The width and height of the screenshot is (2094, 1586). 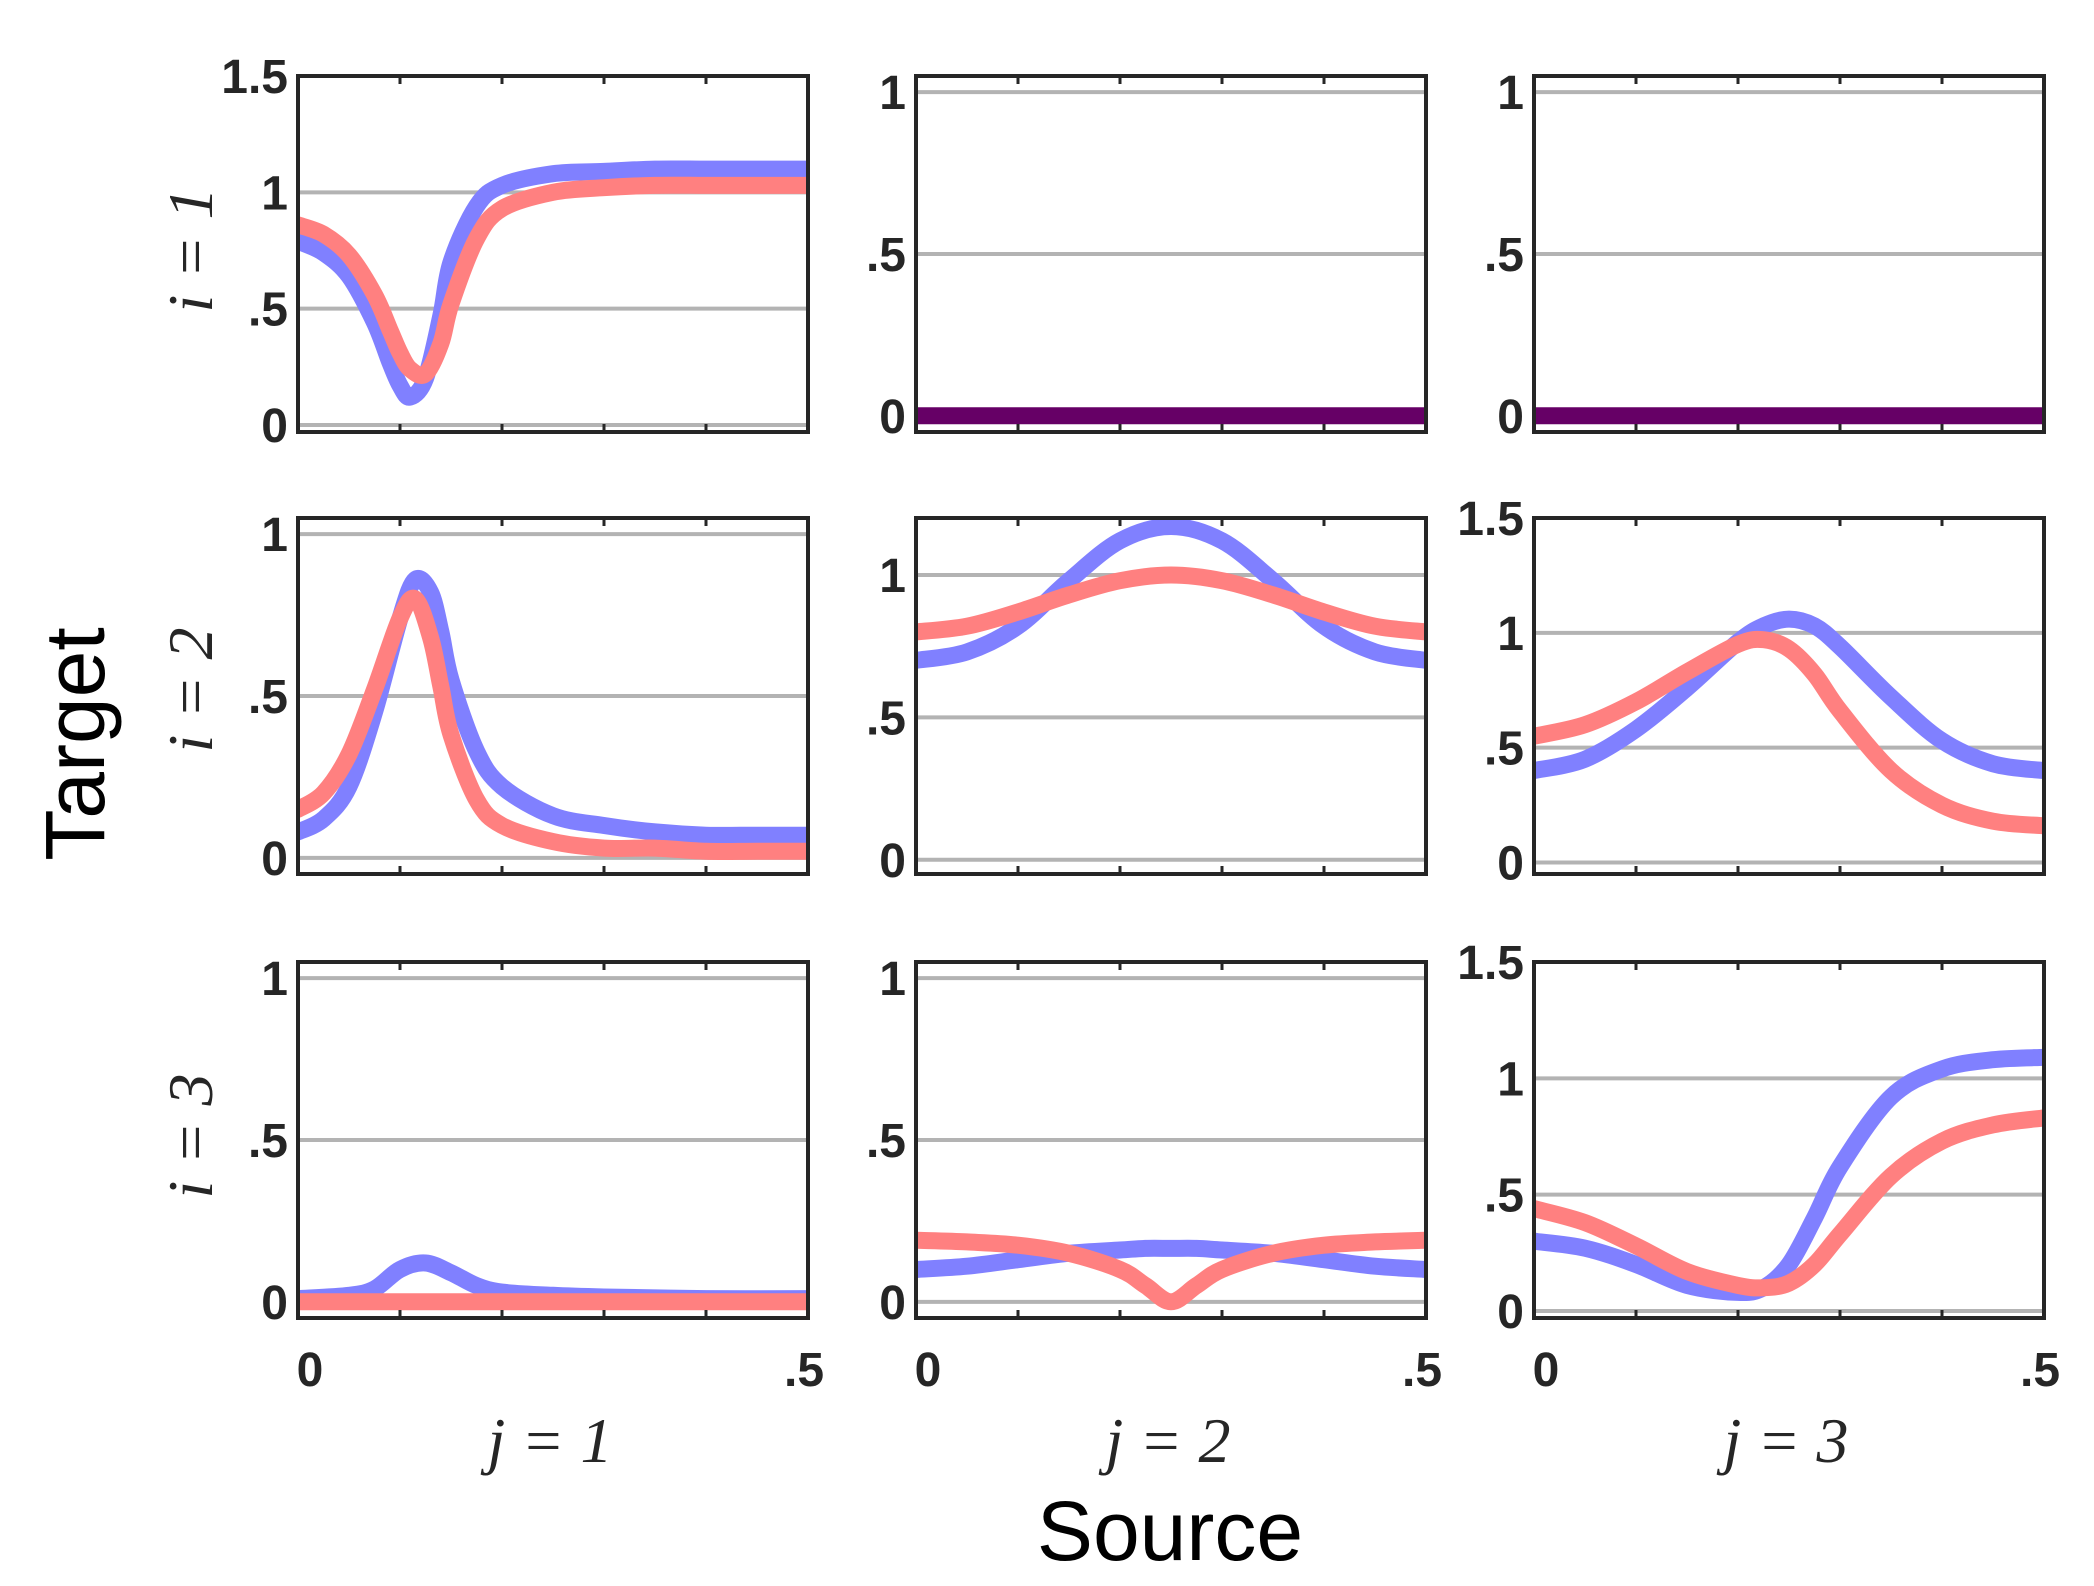 What do you see at coordinates (2040, 1370) in the screenshot?
I see `panel-r3-c3-xtick-label-1: .5` at bounding box center [2040, 1370].